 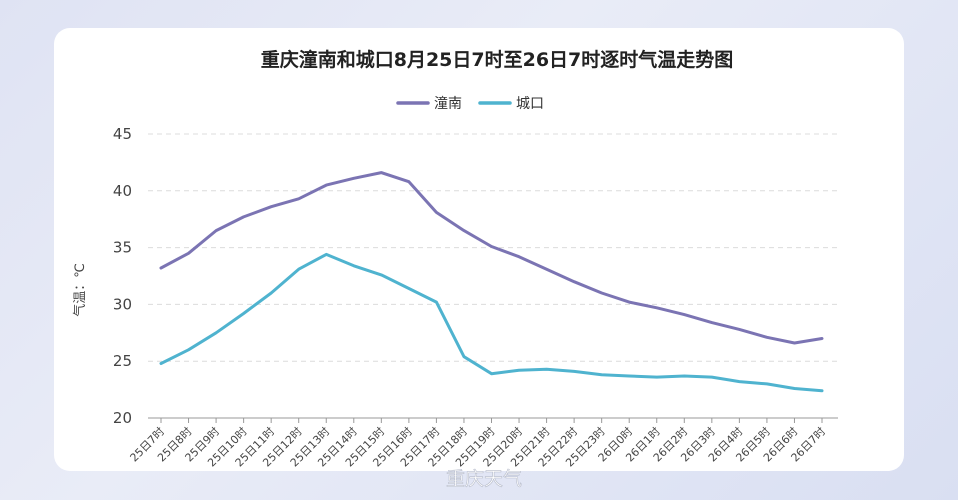 I want to click on y-tick-labels: 20 25 30 35 40 45, so click(x=122, y=276).